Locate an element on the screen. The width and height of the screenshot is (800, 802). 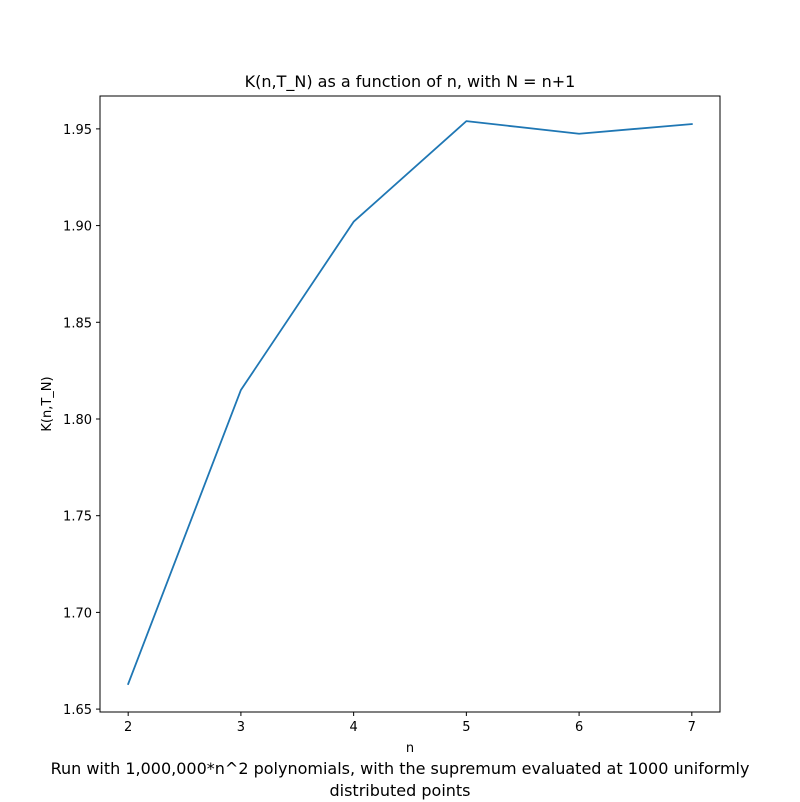
y-tick-label: 1.90 is located at coordinates (77, 227).